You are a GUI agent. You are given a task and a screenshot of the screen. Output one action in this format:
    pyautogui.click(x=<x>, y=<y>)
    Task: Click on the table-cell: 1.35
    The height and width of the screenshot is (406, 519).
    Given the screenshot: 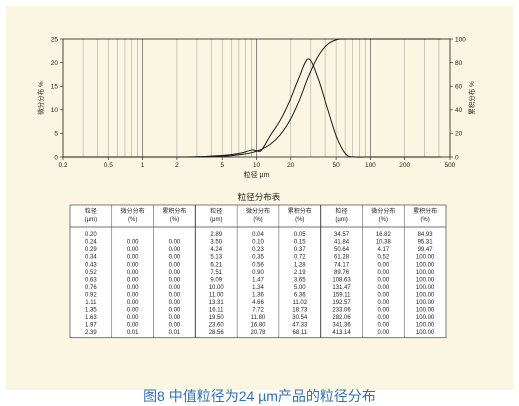 What is the action you would take?
    pyautogui.click(x=91, y=311)
    